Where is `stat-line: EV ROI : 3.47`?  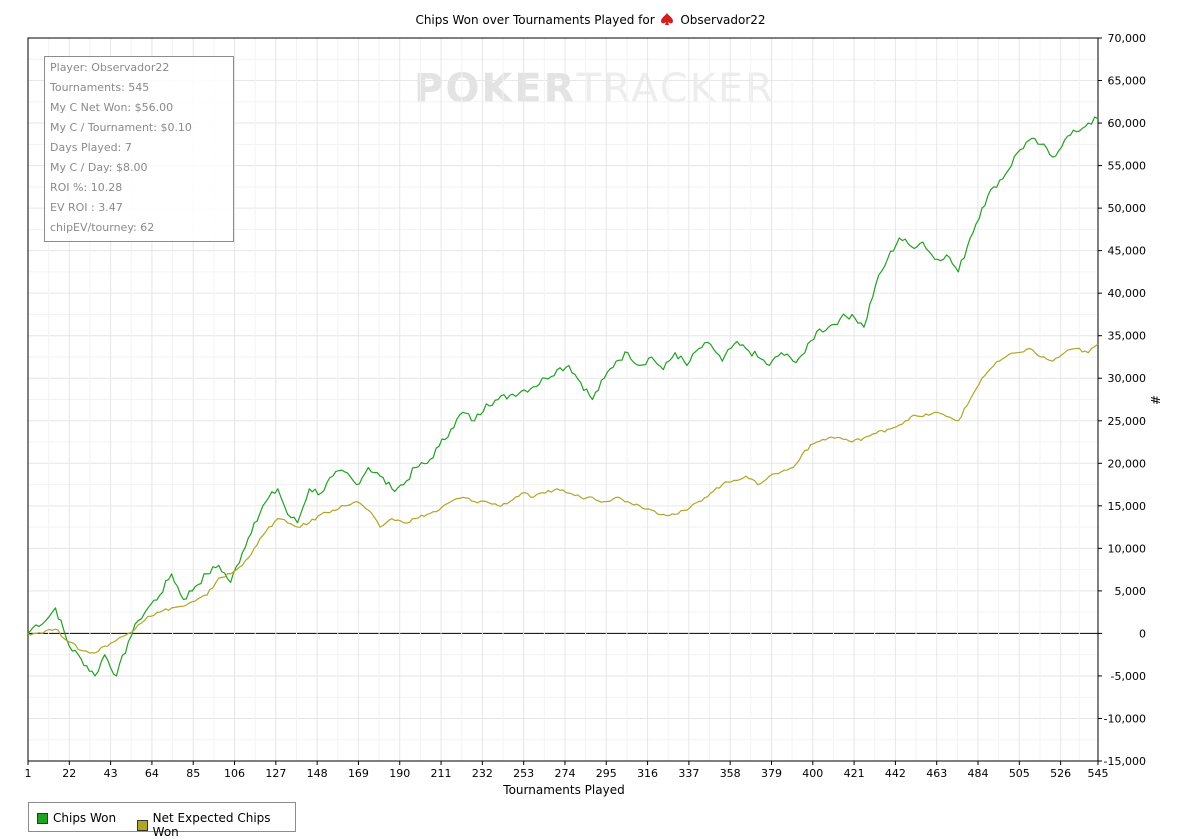 stat-line: EV ROI : 3.47 is located at coordinates (86, 207).